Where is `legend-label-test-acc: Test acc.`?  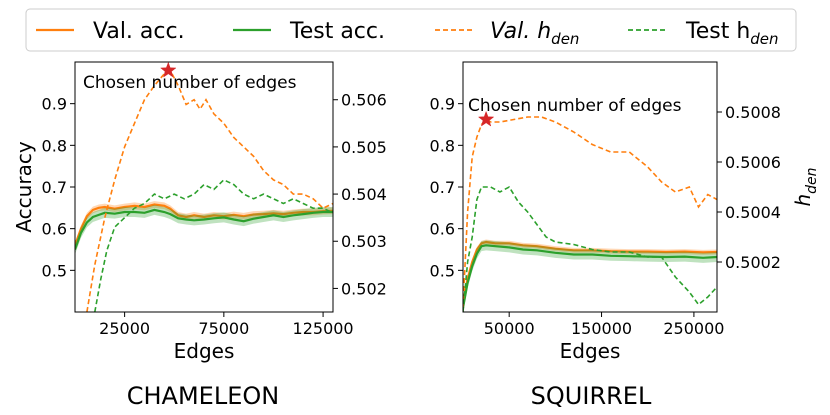
legend-label-test-acc: Test acc. is located at coordinates (337, 31).